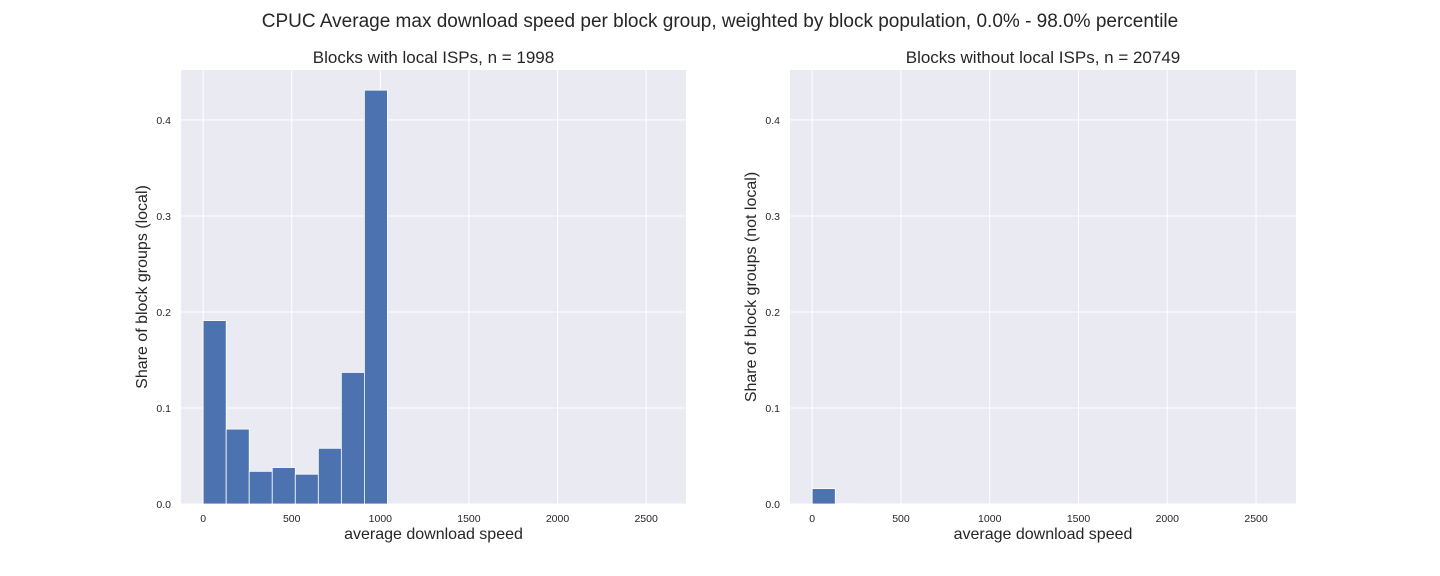 The image size is (1440, 576). What do you see at coordinates (751, 287) in the screenshot?
I see `y-axis-label: Share of block groups (not local)` at bounding box center [751, 287].